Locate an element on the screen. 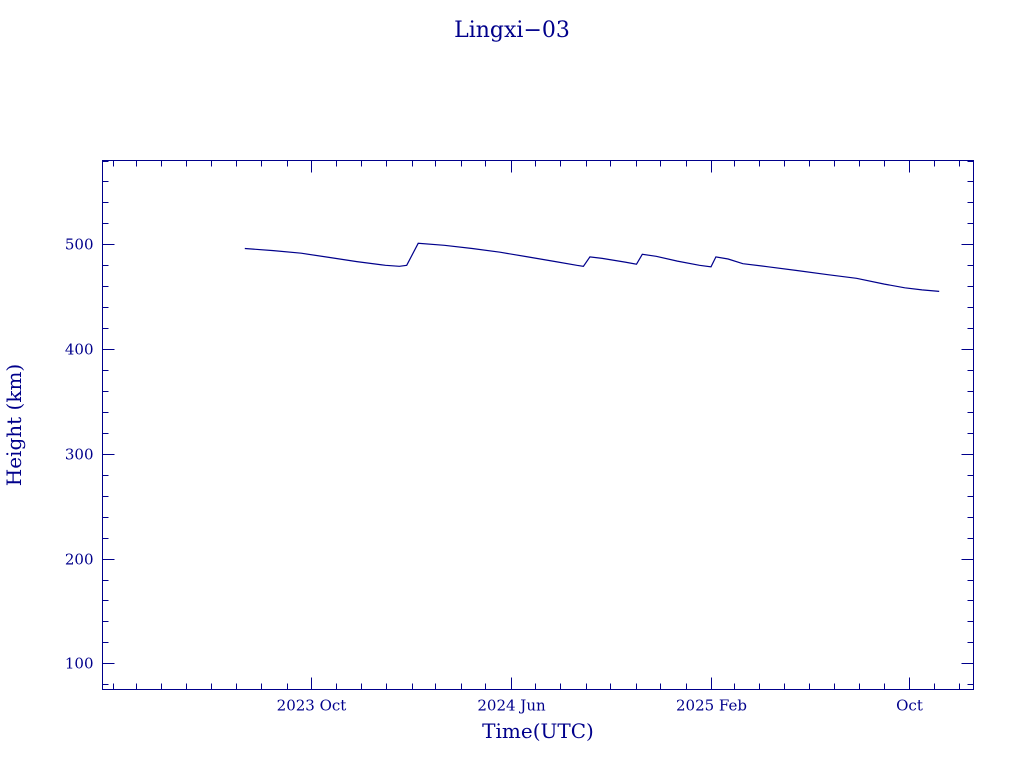 The width and height of the screenshot is (1024, 768). x-axis-label: Time(UTC) is located at coordinates (538, 731).